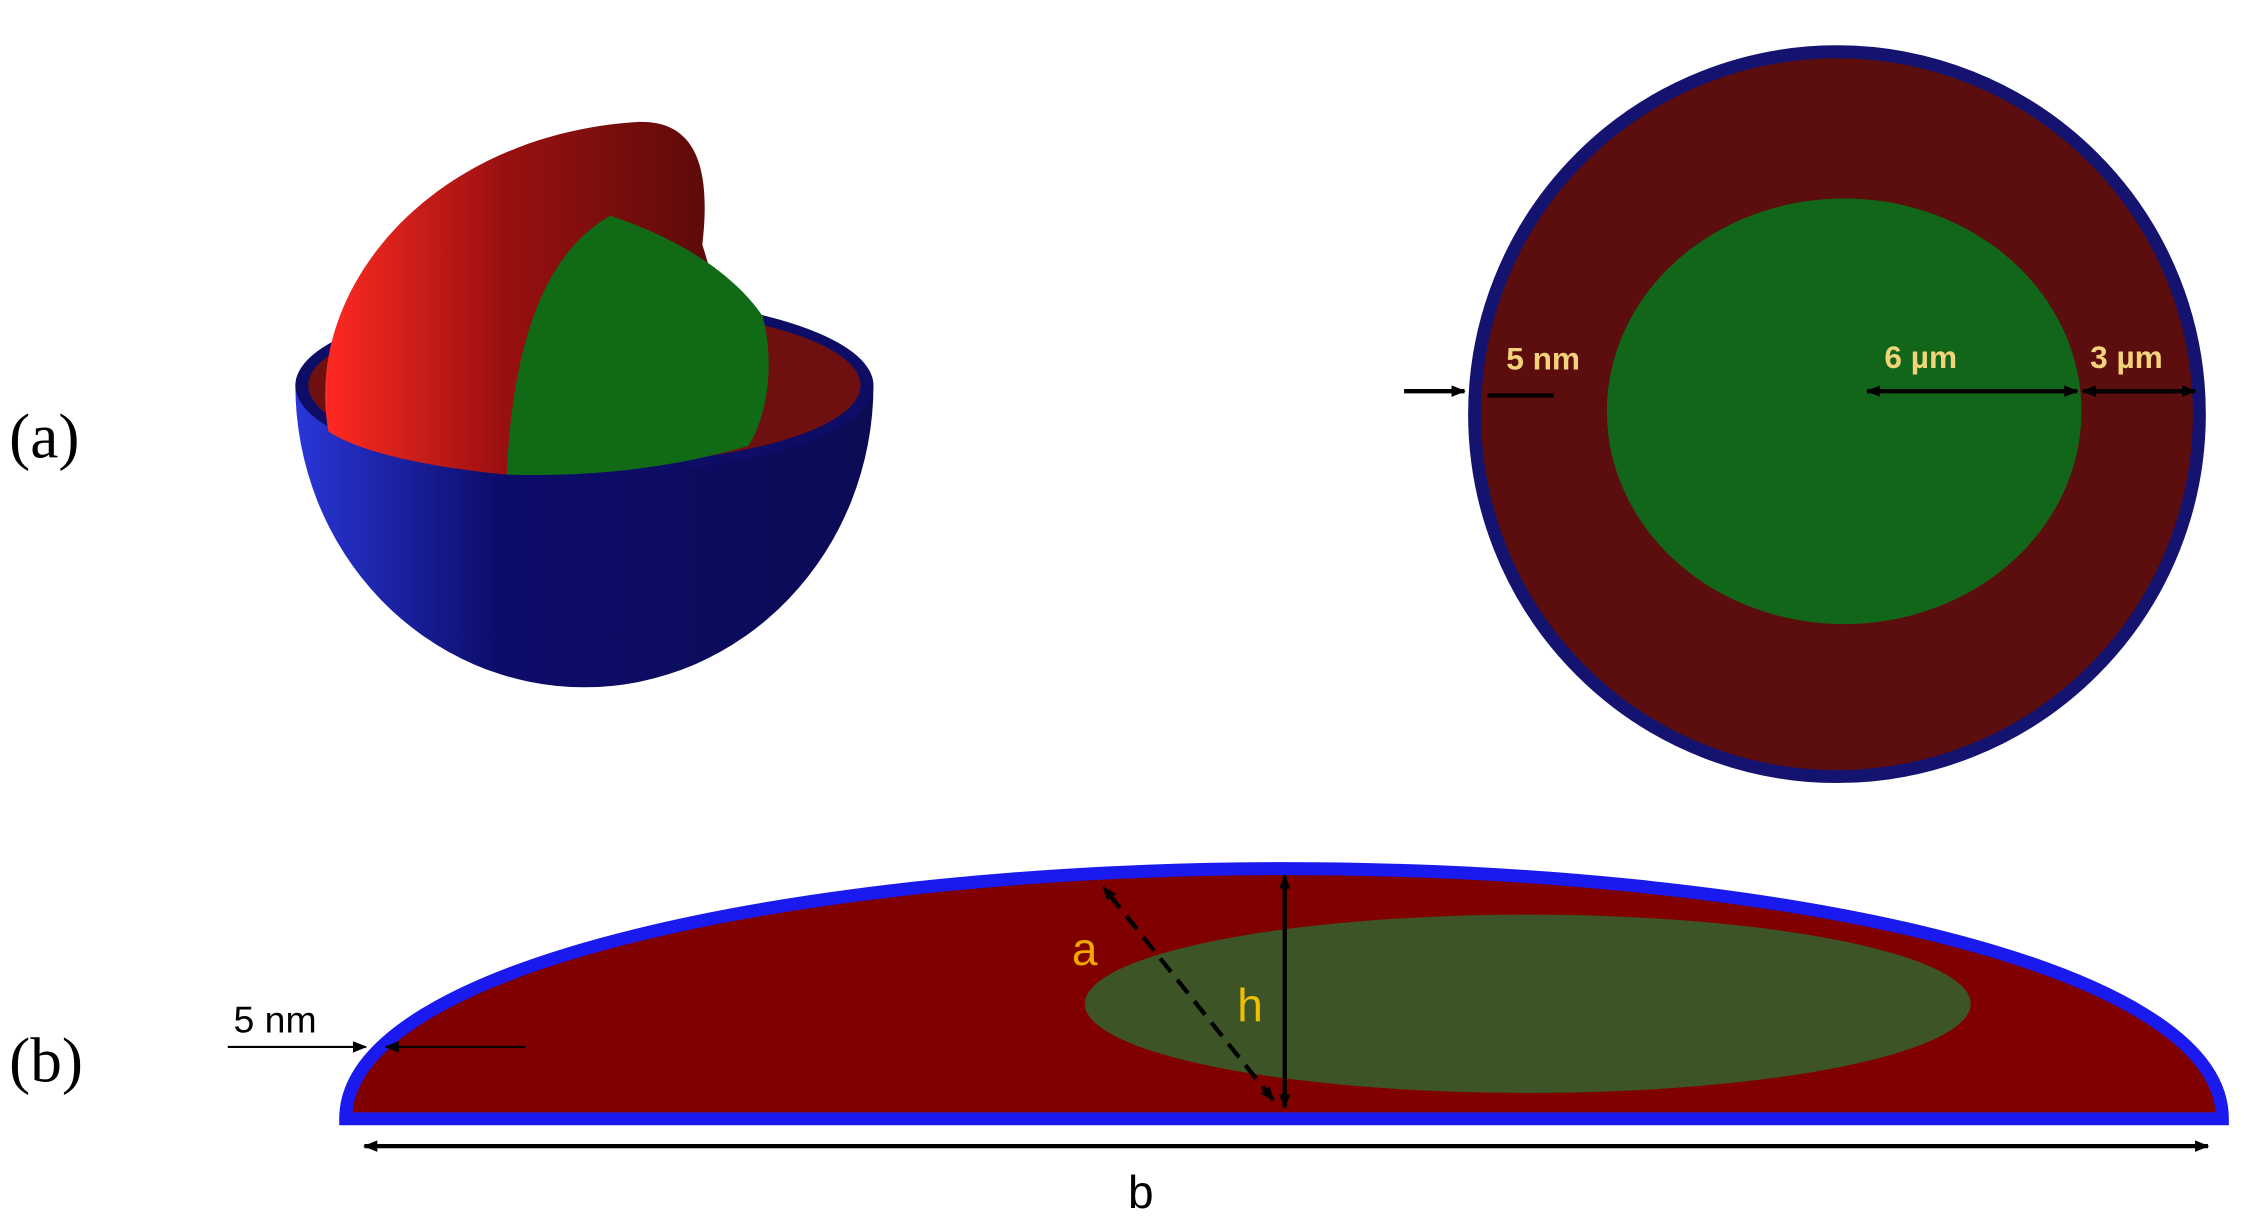 This screenshot has width=2256, height=1231. I want to click on annotation: 3 µm, so click(2126, 357).